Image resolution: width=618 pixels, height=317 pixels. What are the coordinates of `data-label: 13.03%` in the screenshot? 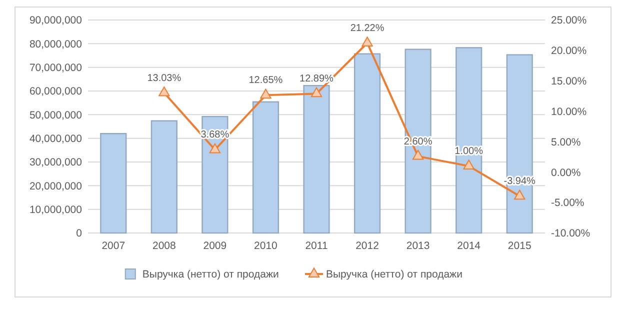 It's located at (164, 78).